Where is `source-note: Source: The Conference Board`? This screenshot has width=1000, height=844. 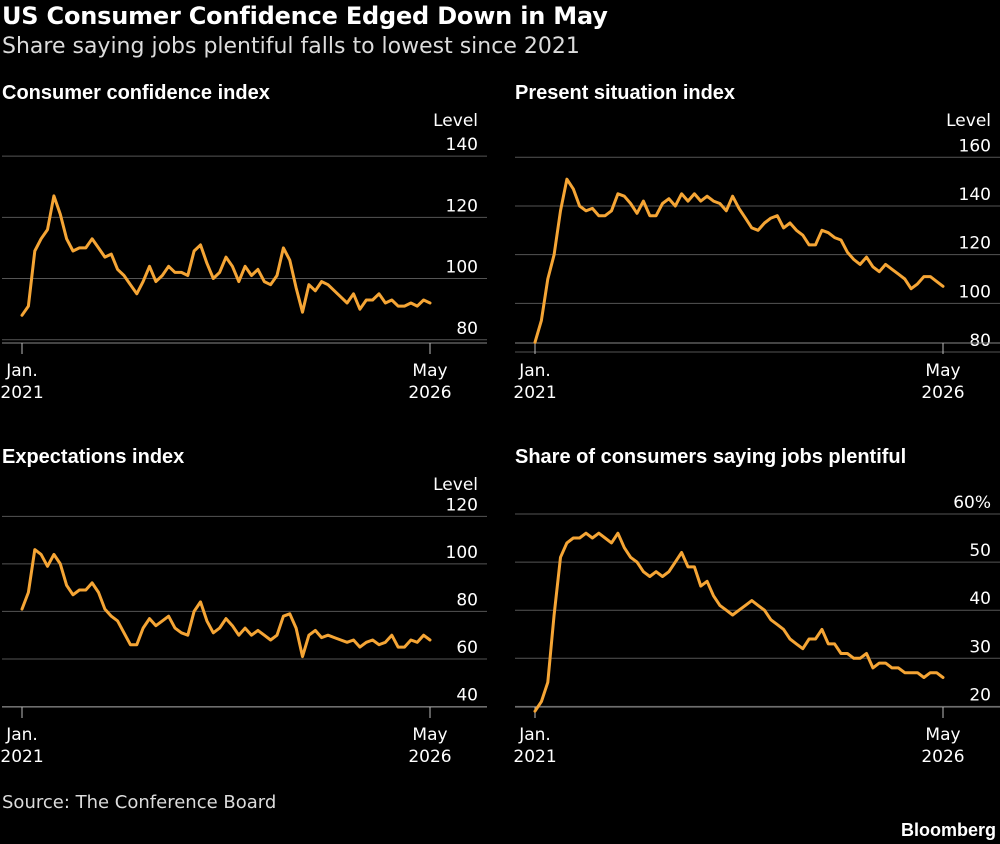
source-note: Source: The Conference Board is located at coordinates (139, 802).